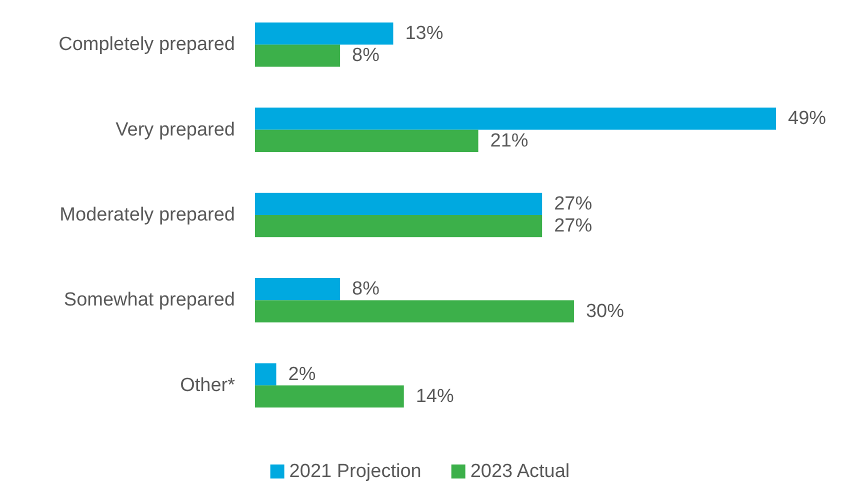 This screenshot has height=486, width=841. I want to click on legend-label: 2021 Projection, so click(355, 471).